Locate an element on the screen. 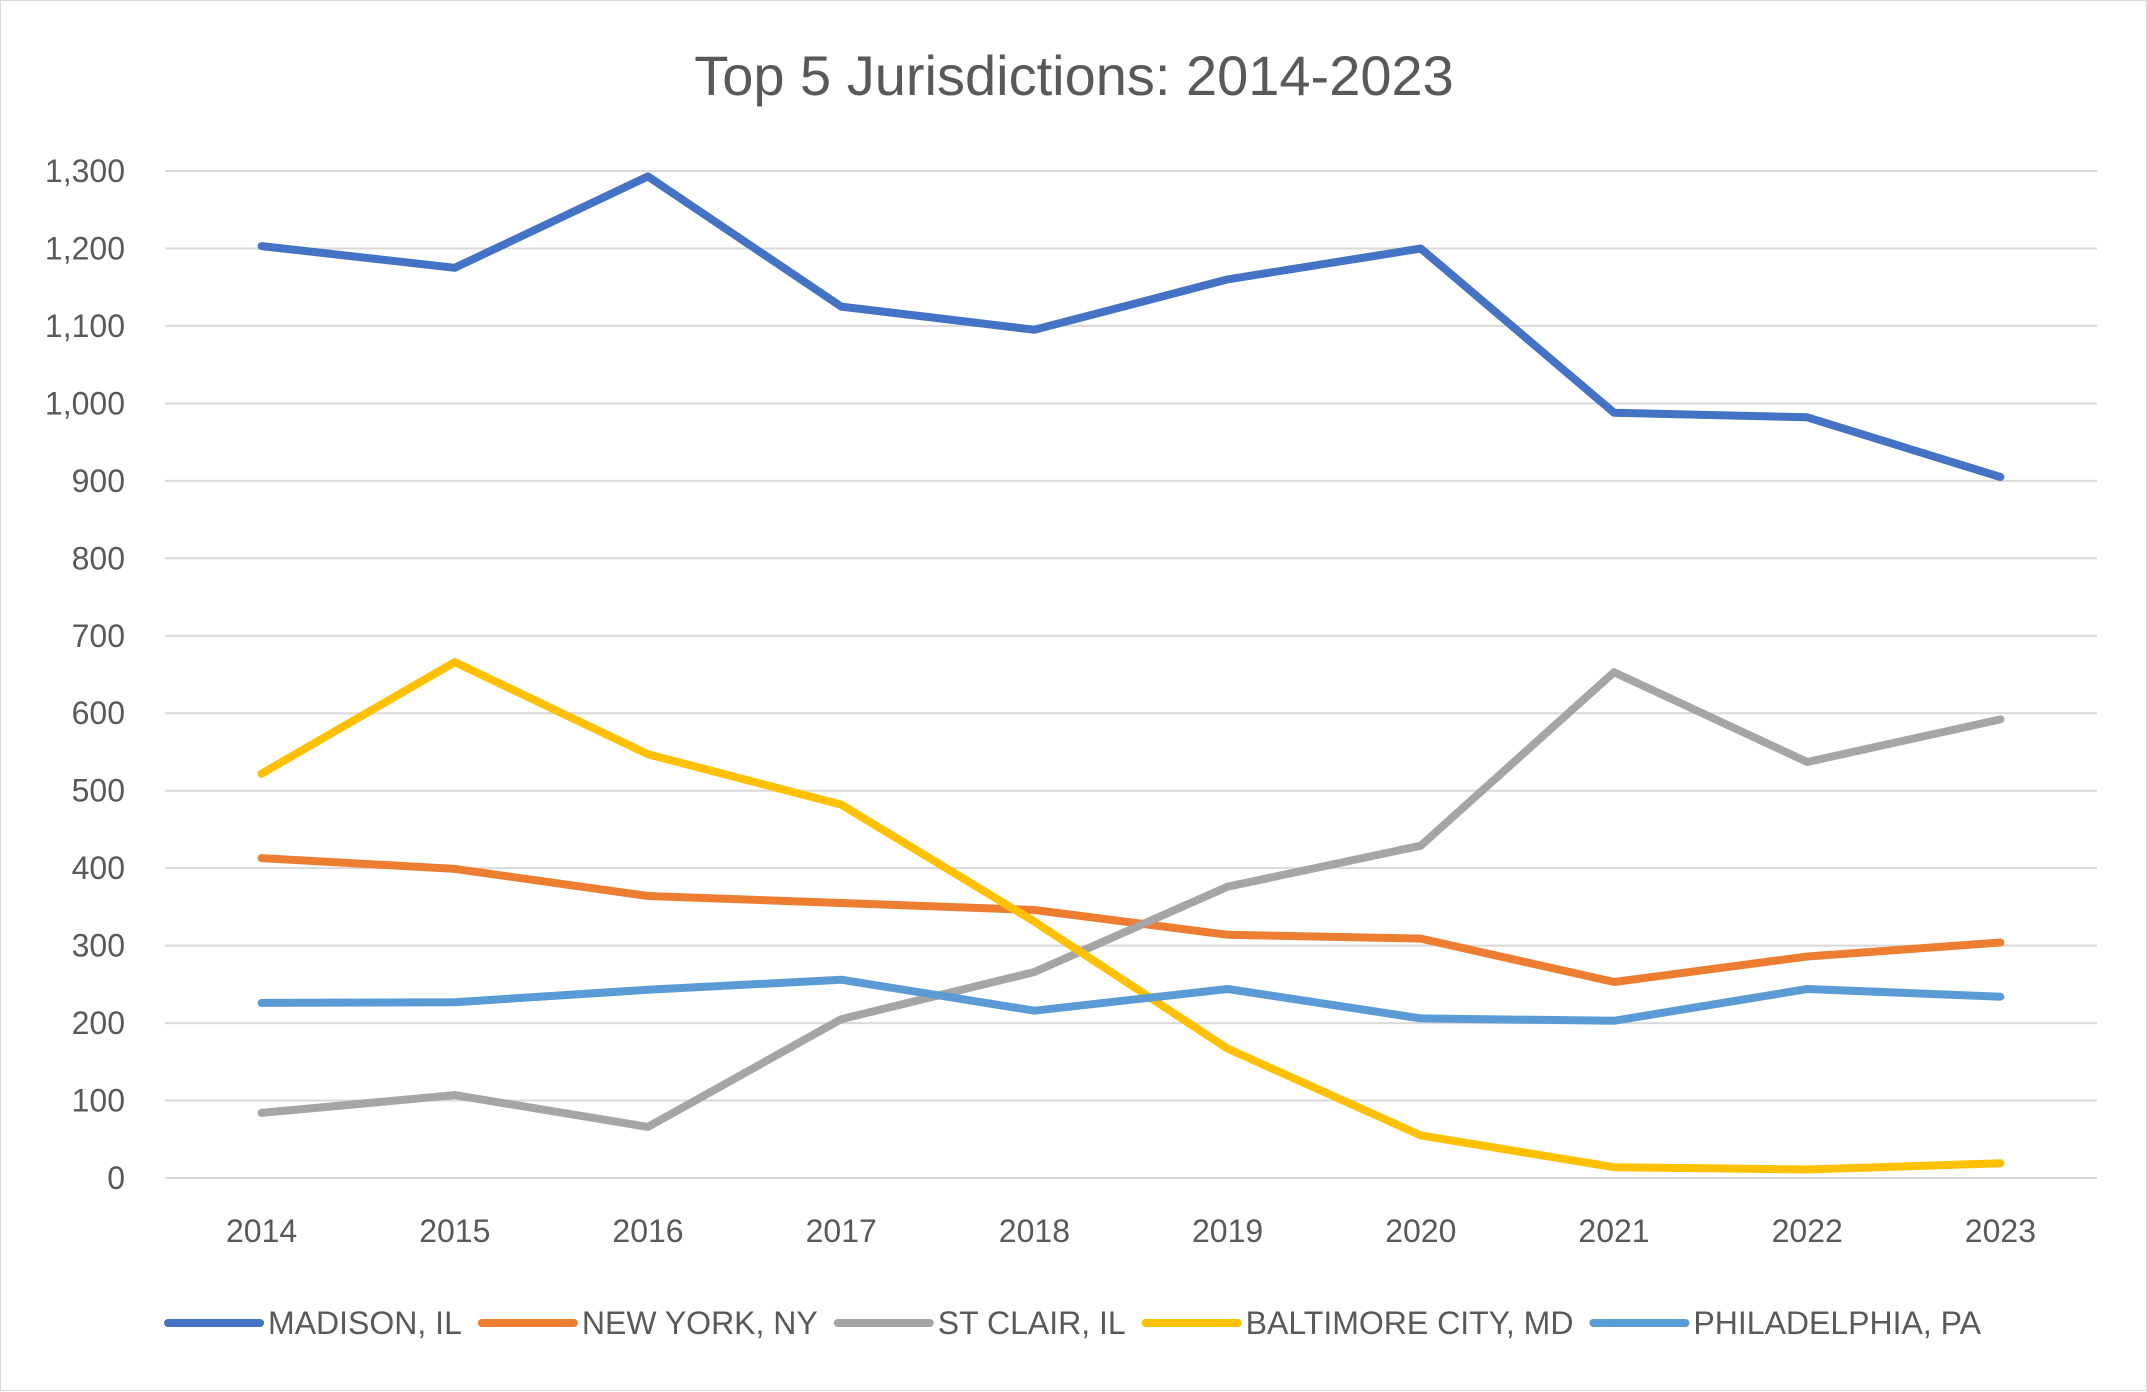 The height and width of the screenshot is (1392, 2147). legend-item: NEW YORK, NY is located at coordinates (647, 1323).